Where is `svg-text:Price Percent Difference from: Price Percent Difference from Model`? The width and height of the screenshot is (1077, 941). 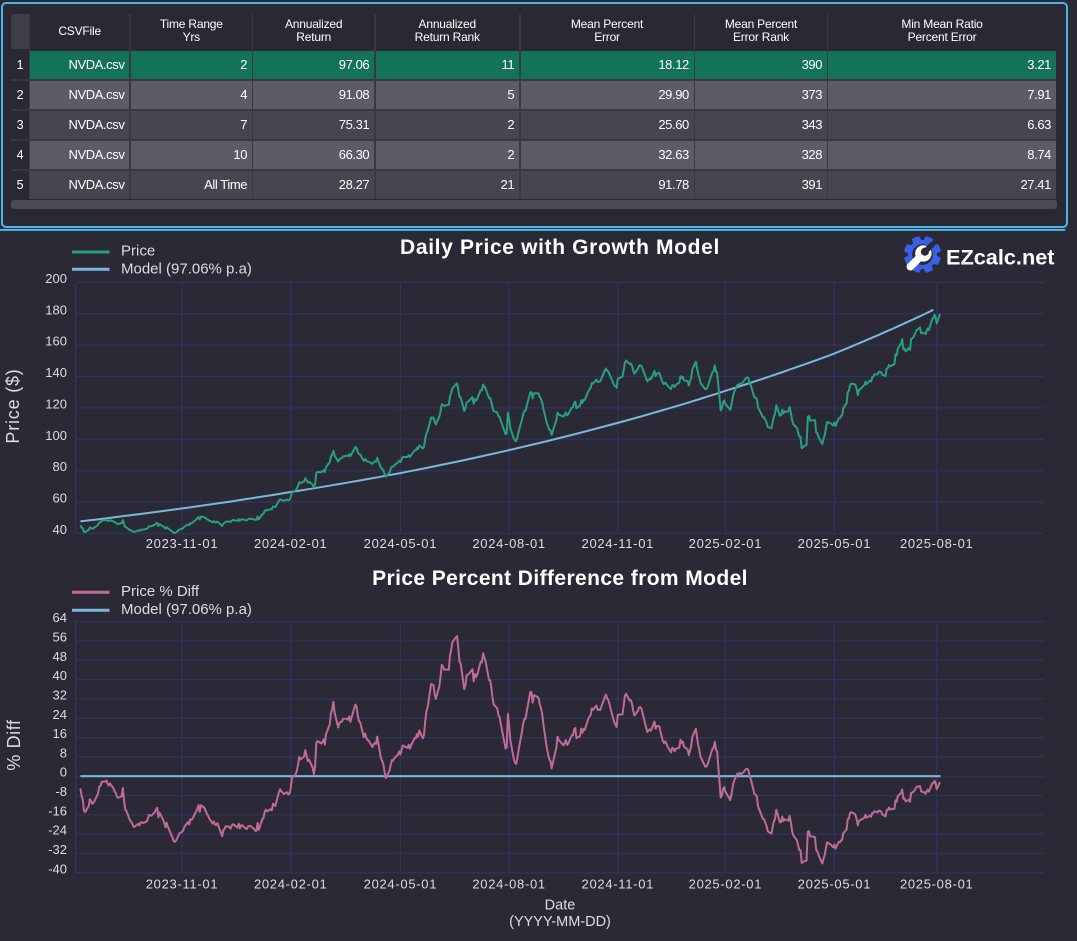
svg-text:Price Percent Difference from: Price Percent Difference from Model is located at coordinates (560, 578).